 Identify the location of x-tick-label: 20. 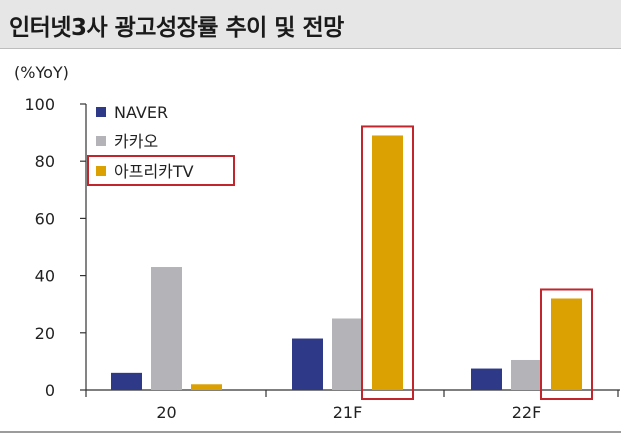
(166, 412).